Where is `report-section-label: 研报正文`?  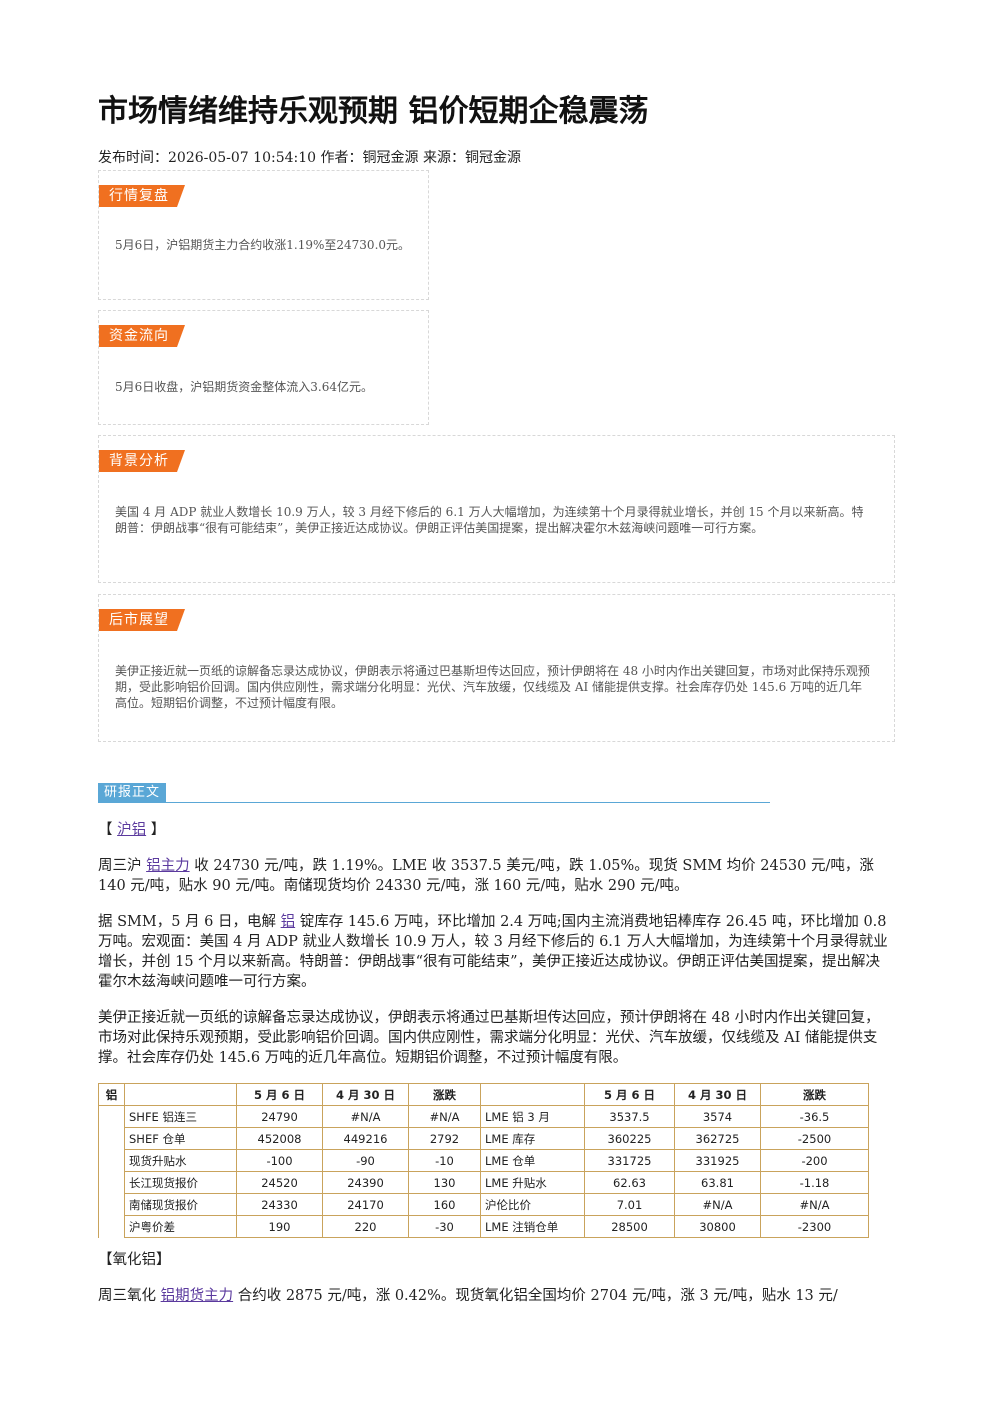
report-section-label: 研报正文 is located at coordinates (132, 793).